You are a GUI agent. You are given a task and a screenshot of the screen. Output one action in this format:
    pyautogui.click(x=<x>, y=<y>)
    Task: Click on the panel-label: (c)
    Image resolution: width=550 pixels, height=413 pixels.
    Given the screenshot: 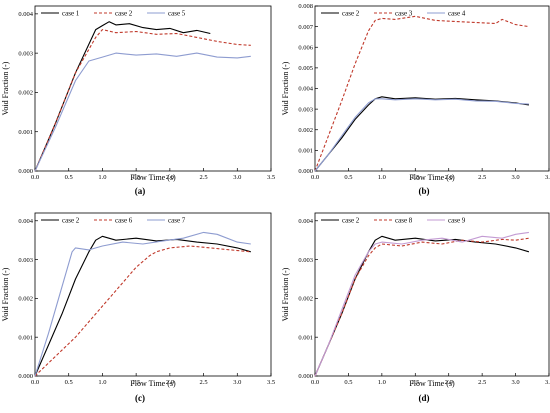 What is the action you would take?
    pyautogui.click(x=140, y=398)
    